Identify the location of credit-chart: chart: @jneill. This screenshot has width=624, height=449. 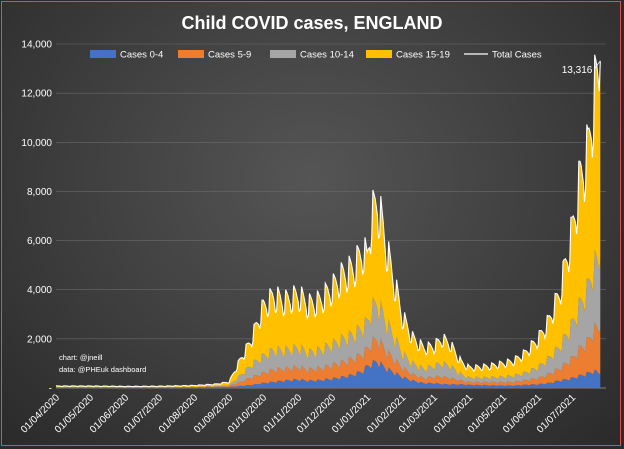
(81, 357).